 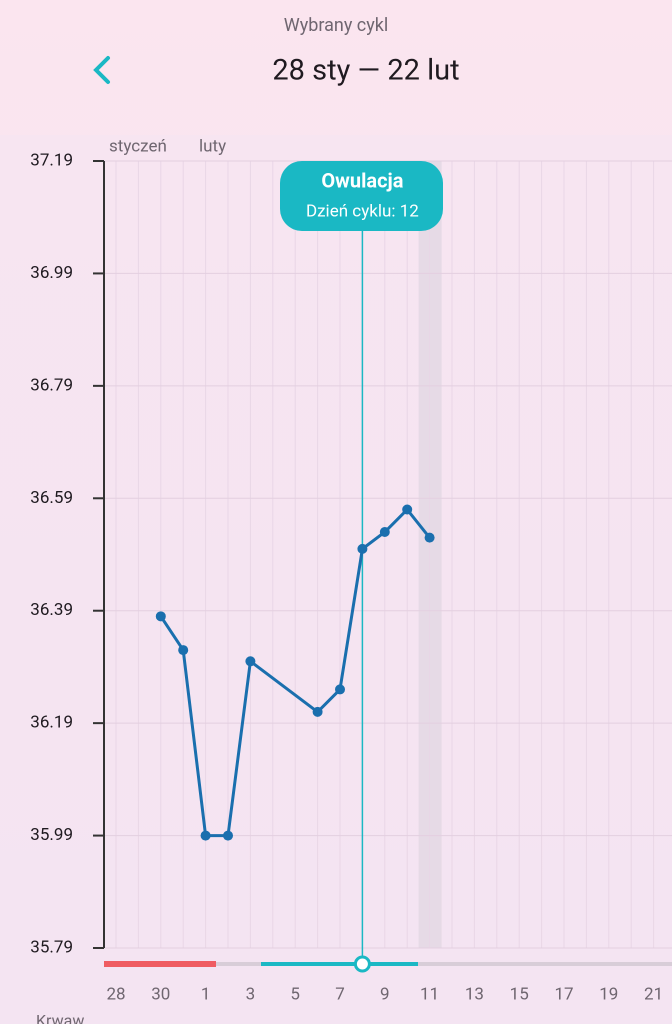 I want to click on ovulation-marker, so click(x=362, y=964).